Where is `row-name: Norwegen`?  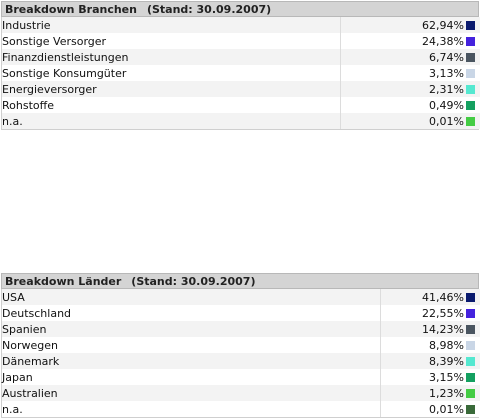 row-name: Norwegen is located at coordinates (191, 345).